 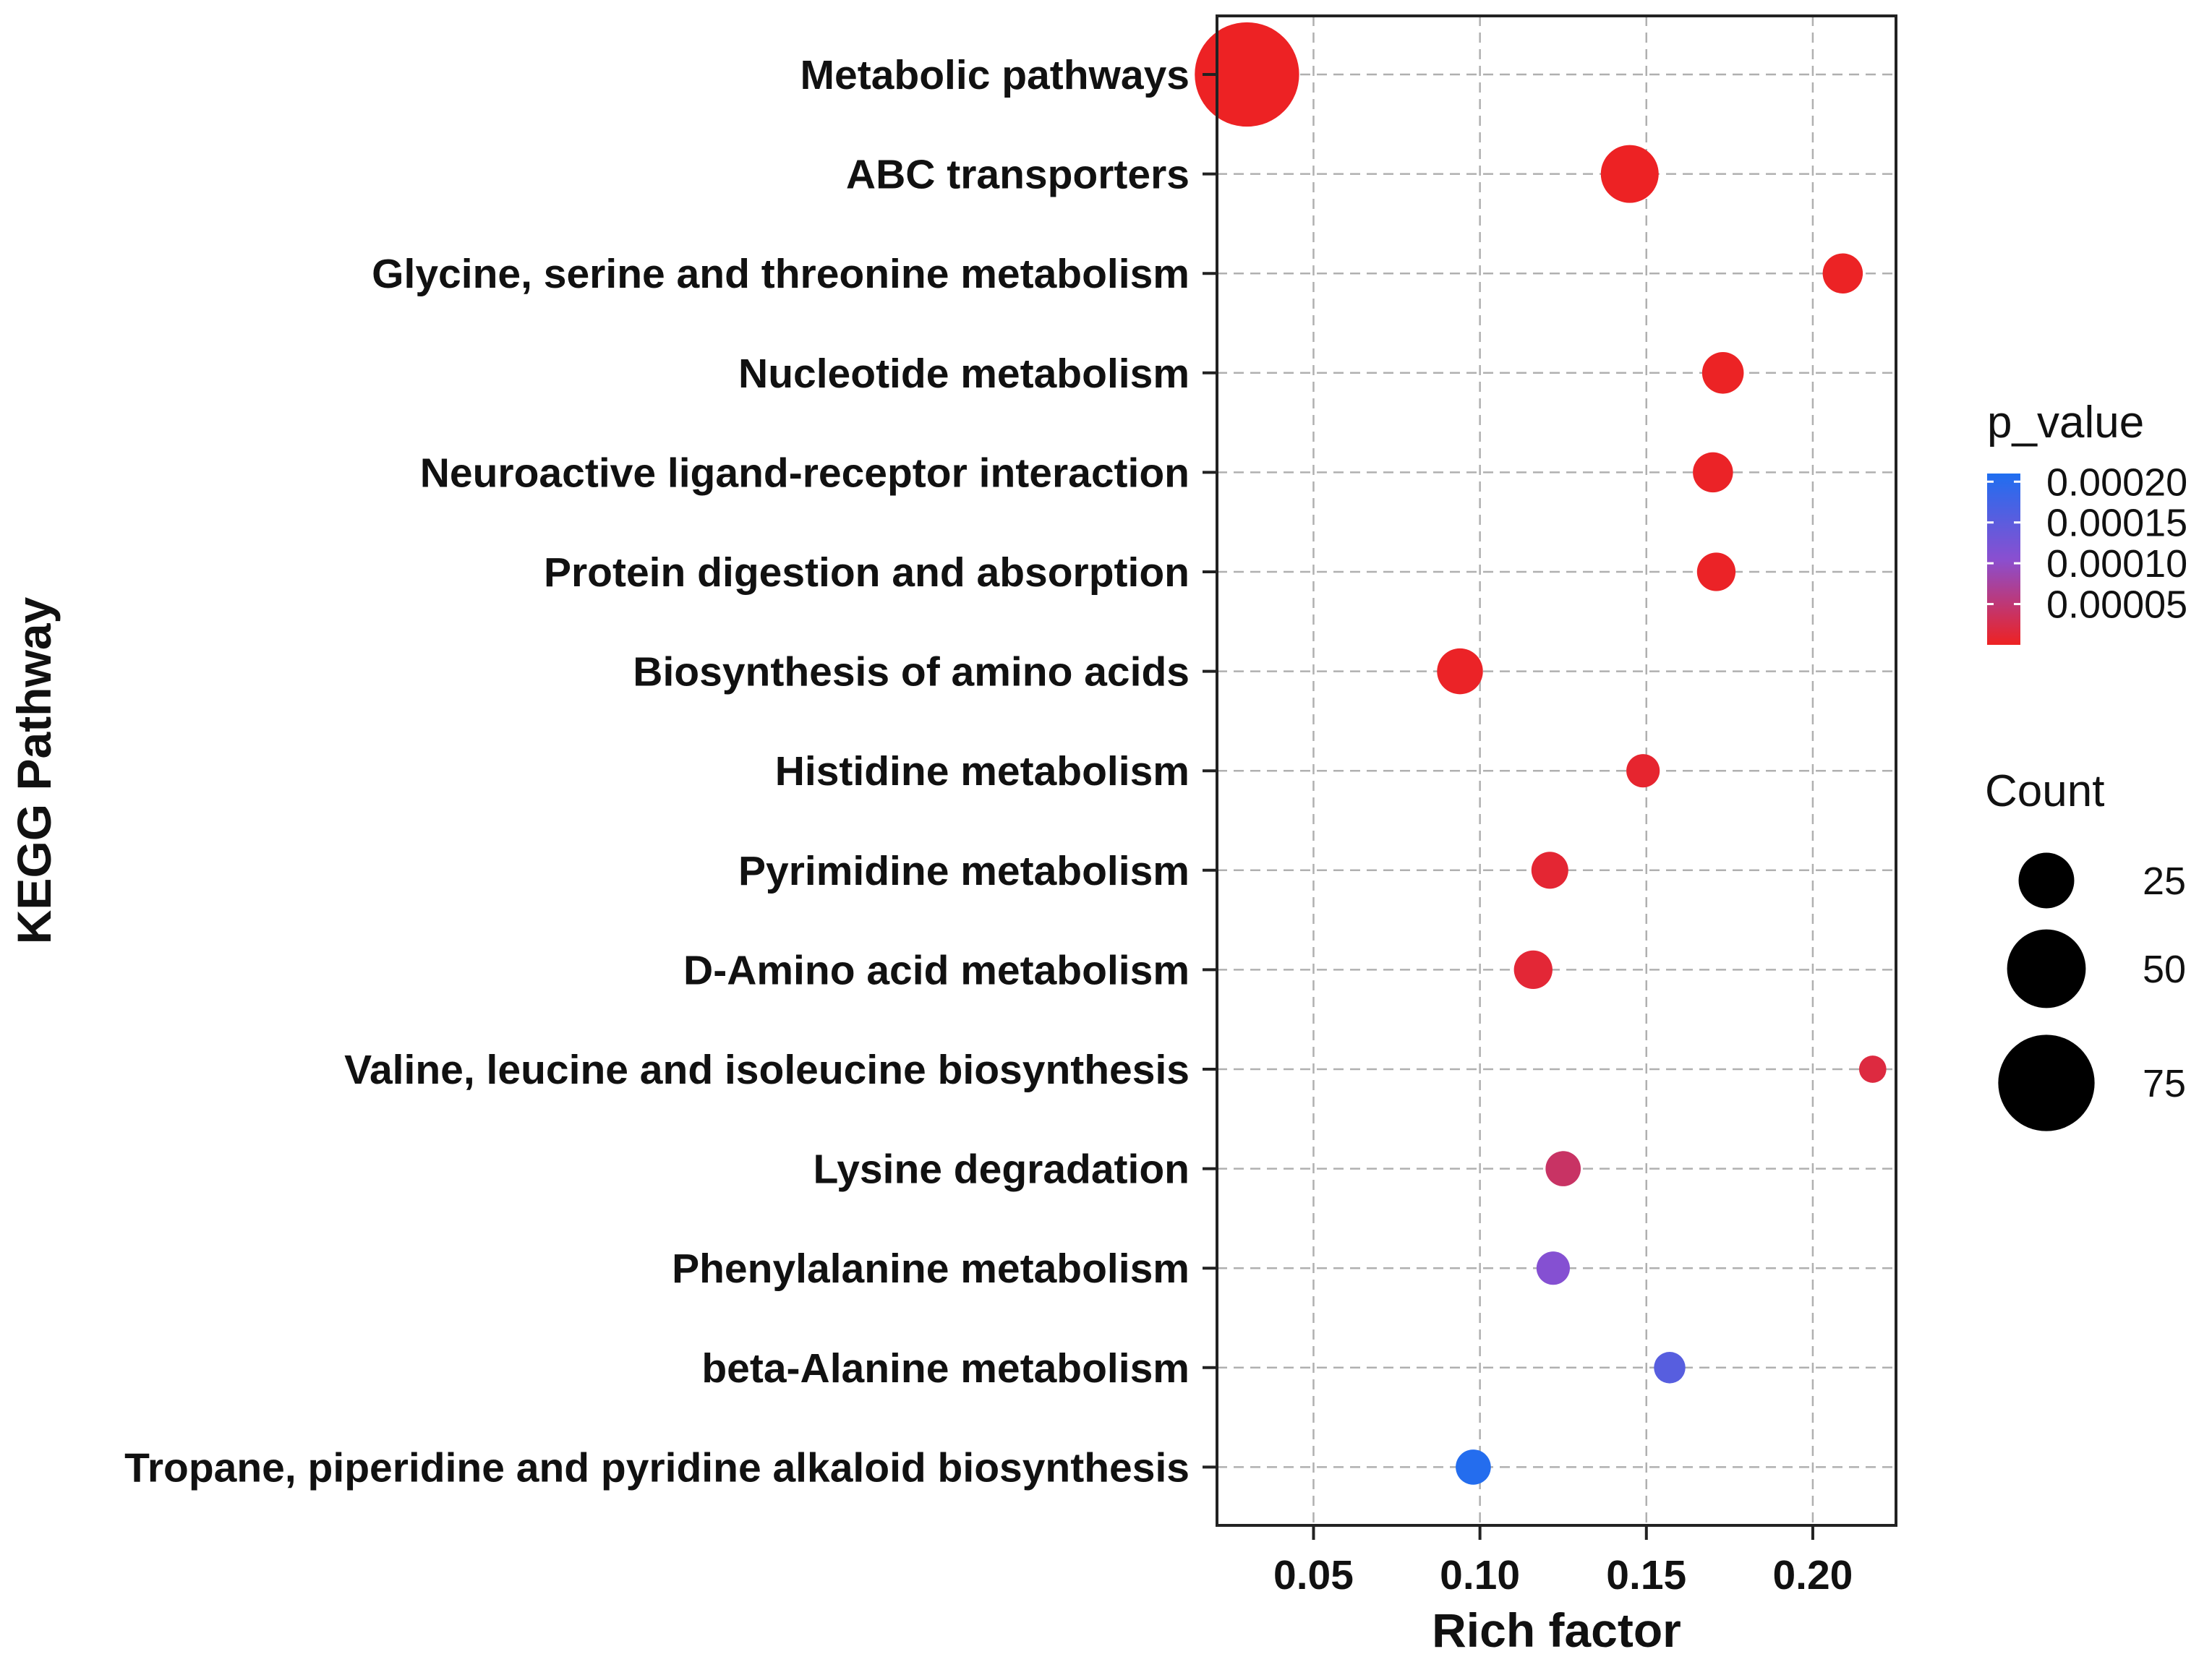 What do you see at coordinates (1018, 175) in the screenshot?
I see `y-tick-label: ABC transporters` at bounding box center [1018, 175].